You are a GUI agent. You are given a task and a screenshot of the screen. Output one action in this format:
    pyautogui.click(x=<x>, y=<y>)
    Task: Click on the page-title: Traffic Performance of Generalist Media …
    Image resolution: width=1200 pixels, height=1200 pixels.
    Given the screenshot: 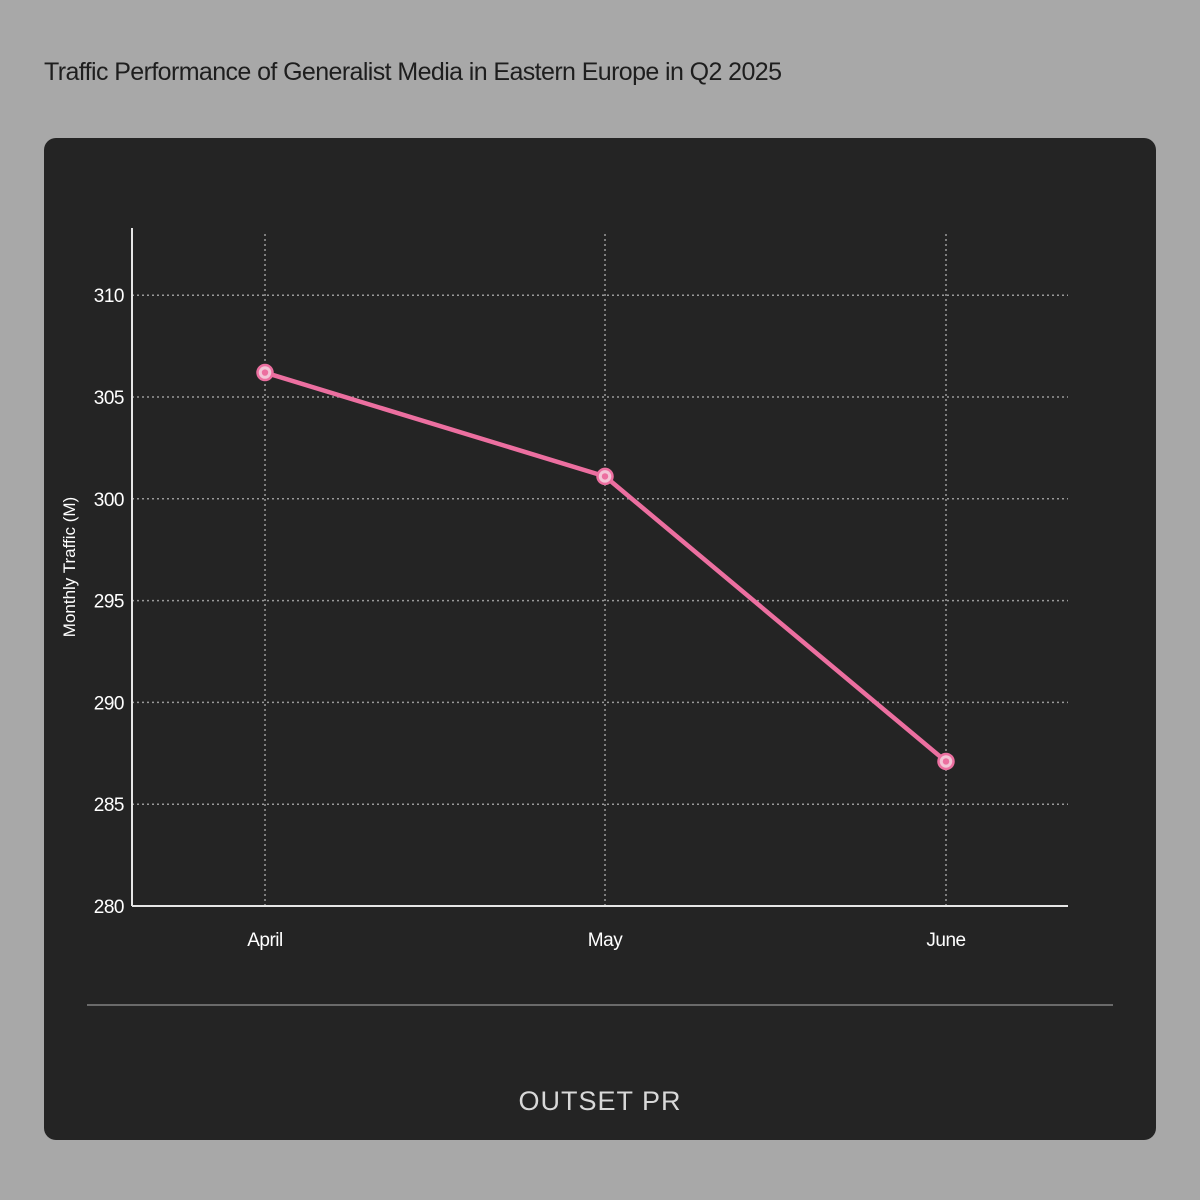 What is the action you would take?
    pyautogui.click(x=413, y=72)
    